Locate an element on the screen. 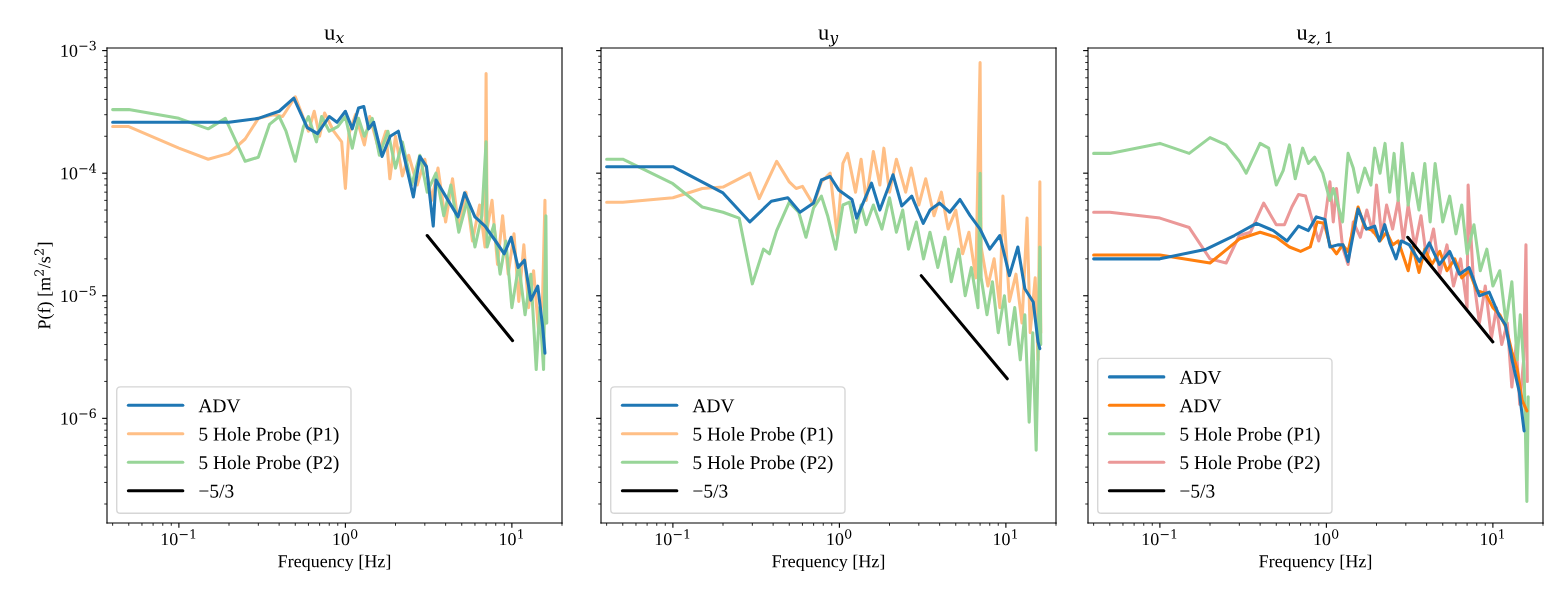 The height and width of the screenshot is (594, 1548). chart-title: u$_{x}$ is located at coordinates (334, 36).